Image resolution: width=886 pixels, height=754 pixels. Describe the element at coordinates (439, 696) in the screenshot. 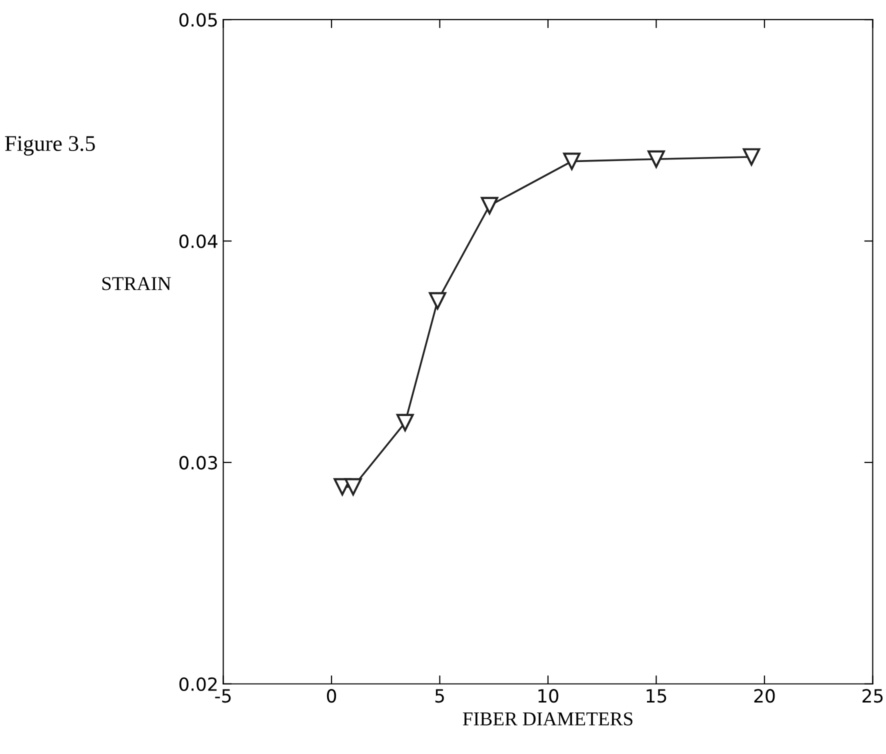

I see `x-tick-label: 5` at that location.